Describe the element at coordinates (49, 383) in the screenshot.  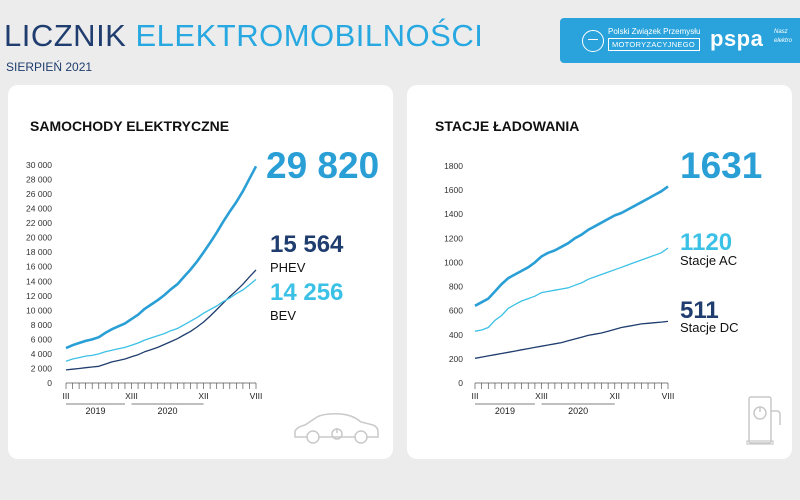
I see `cars-y-tick-label: 0` at that location.